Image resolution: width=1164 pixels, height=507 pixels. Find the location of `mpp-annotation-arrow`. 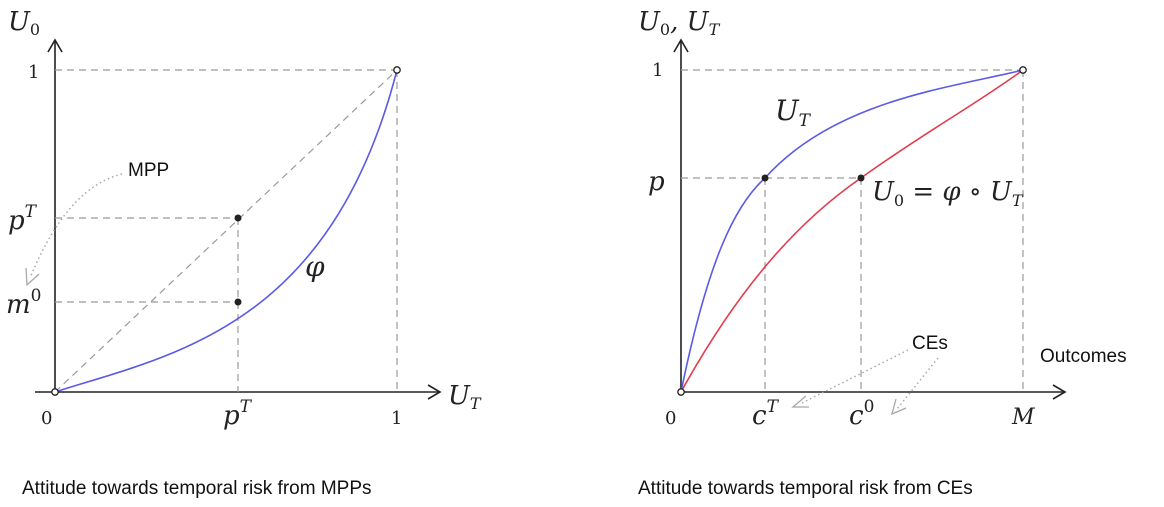

mpp-annotation-arrow is located at coordinates (32, 277).